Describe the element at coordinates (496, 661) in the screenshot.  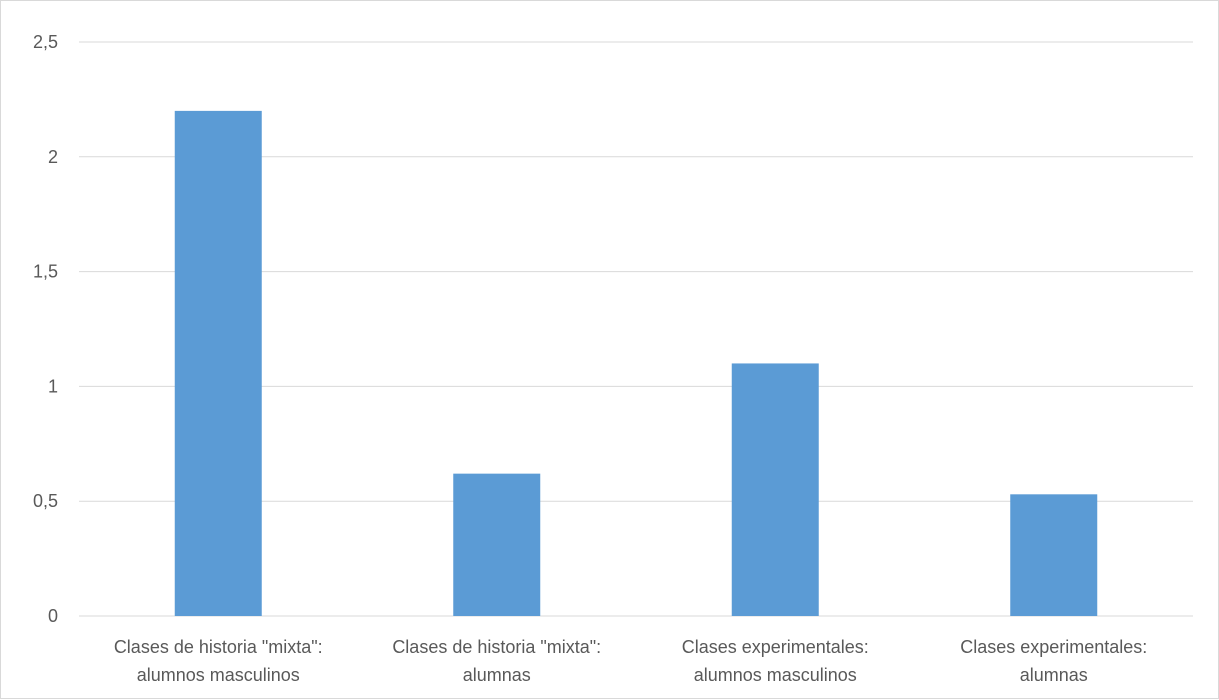
I see `x-category-label: Clases de historia "mixta": alumnas` at that location.